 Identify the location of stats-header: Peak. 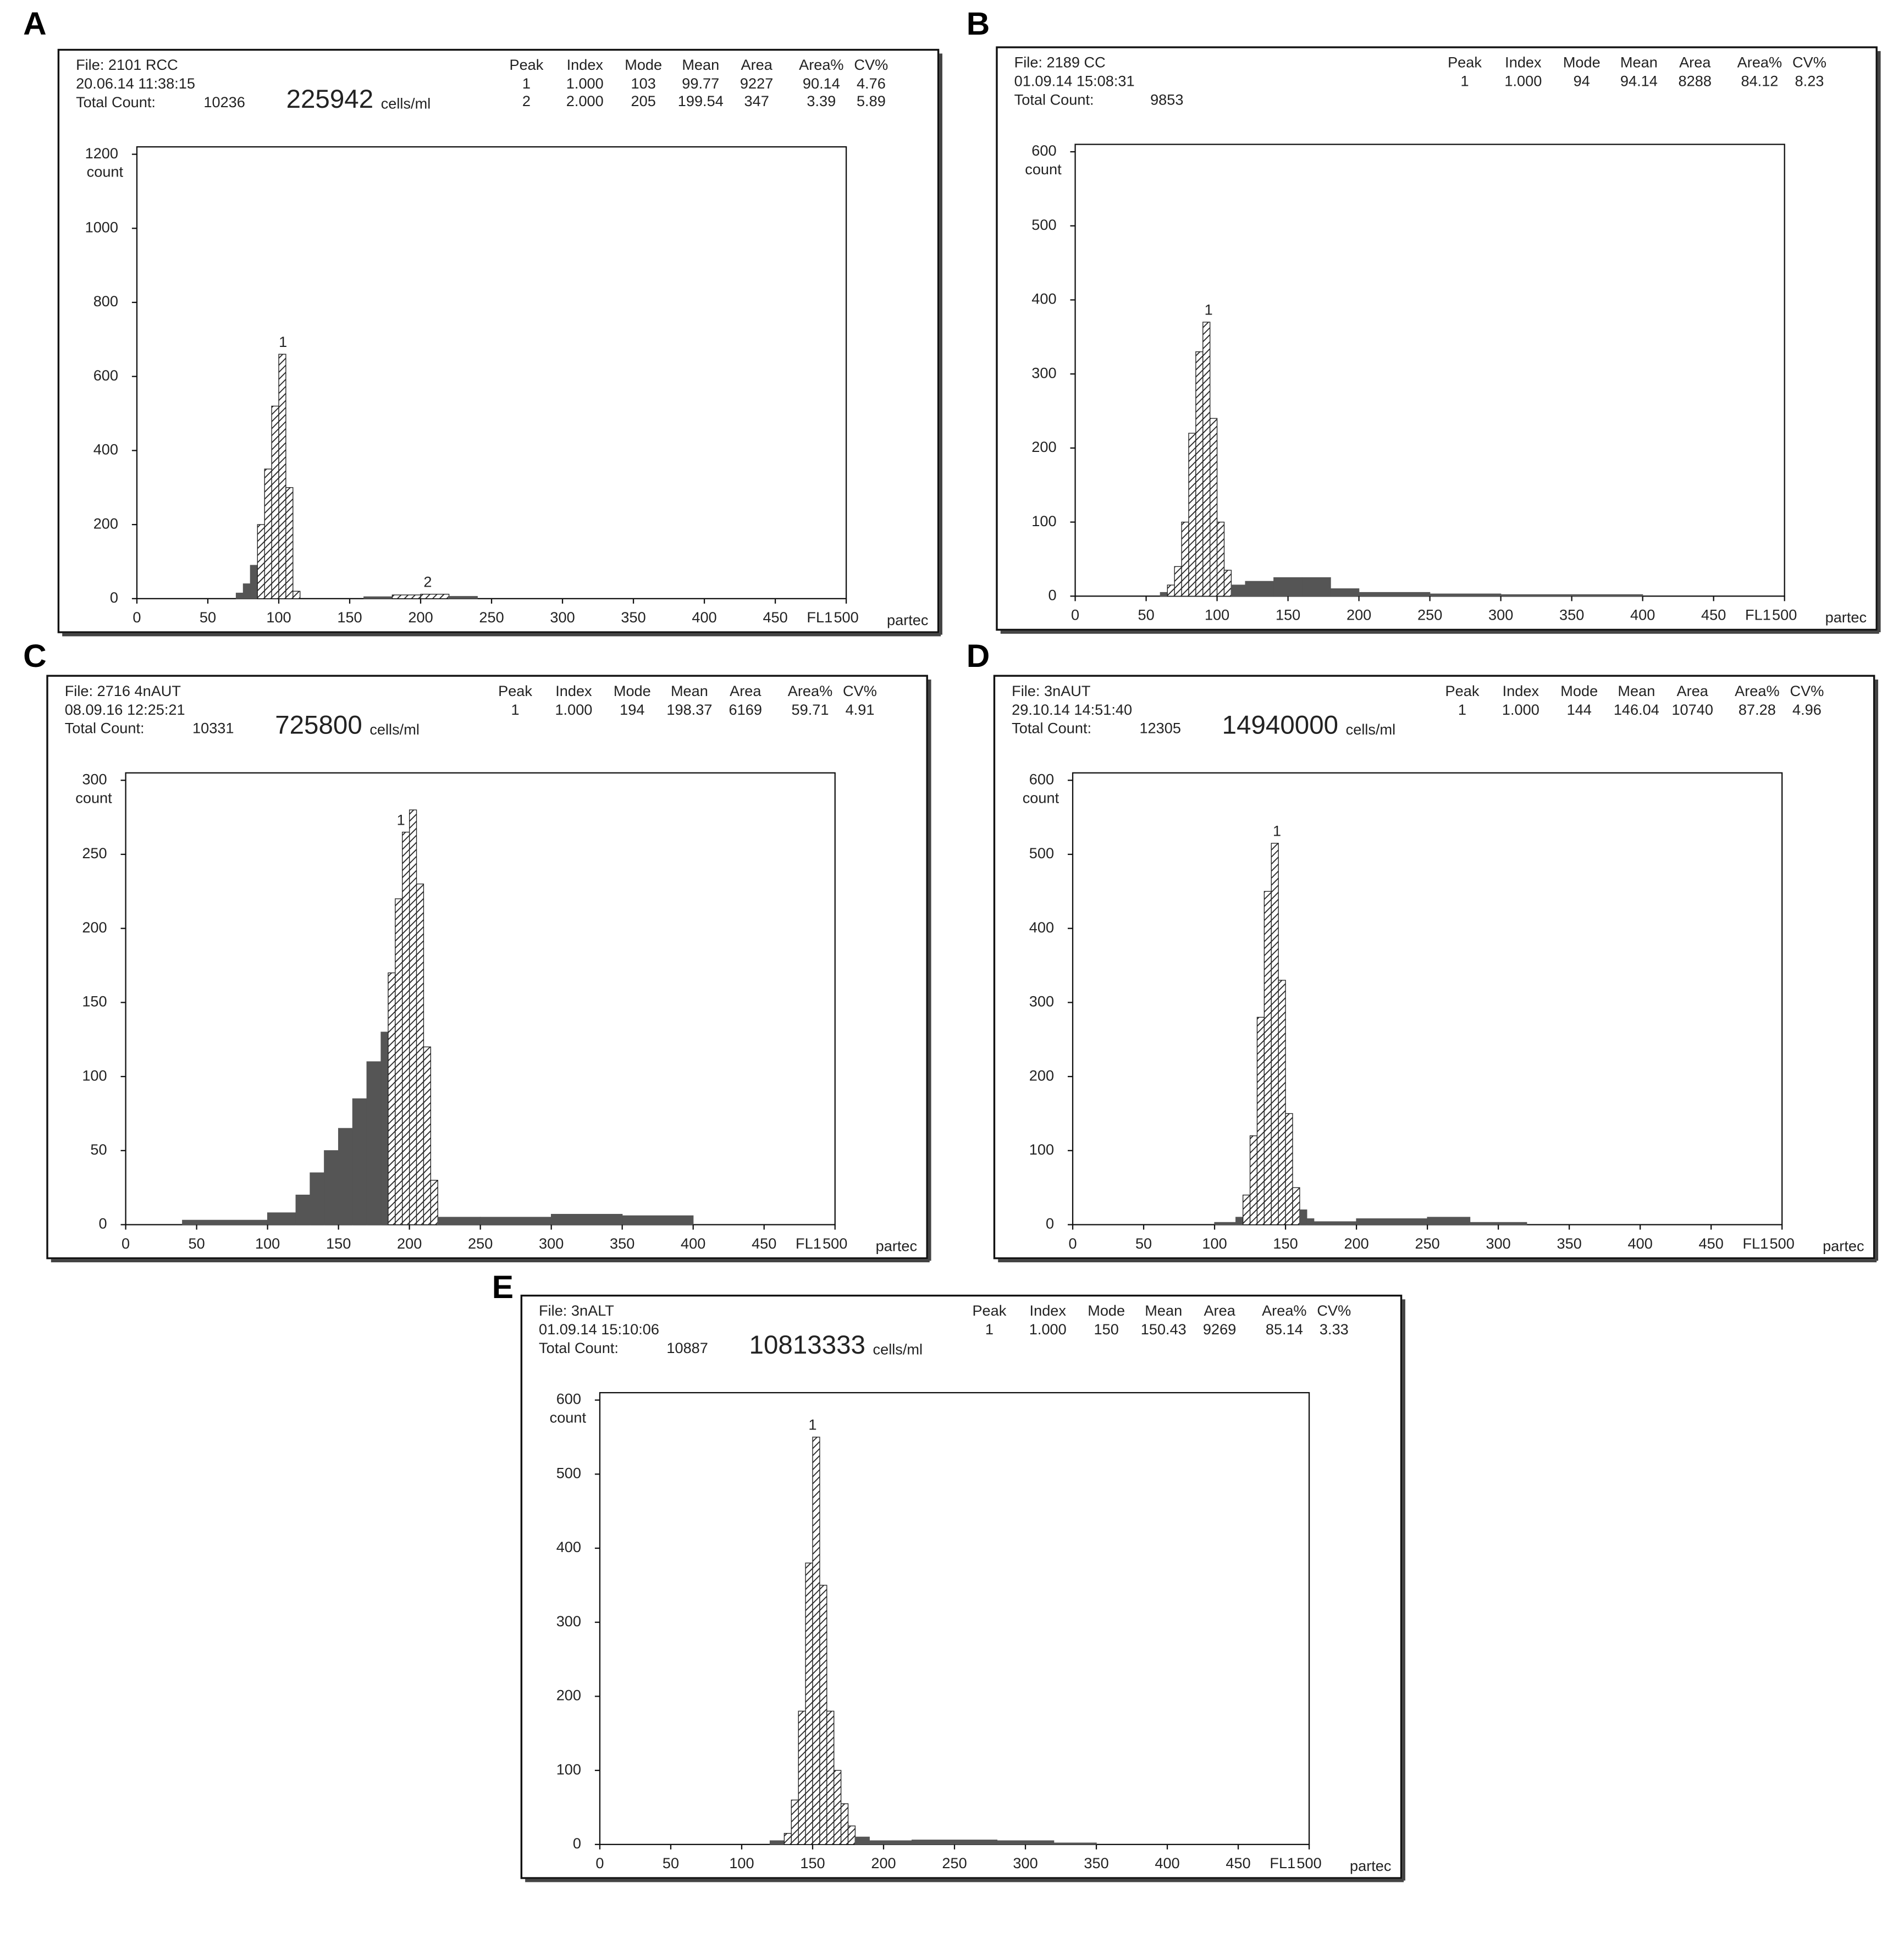
(526, 64).